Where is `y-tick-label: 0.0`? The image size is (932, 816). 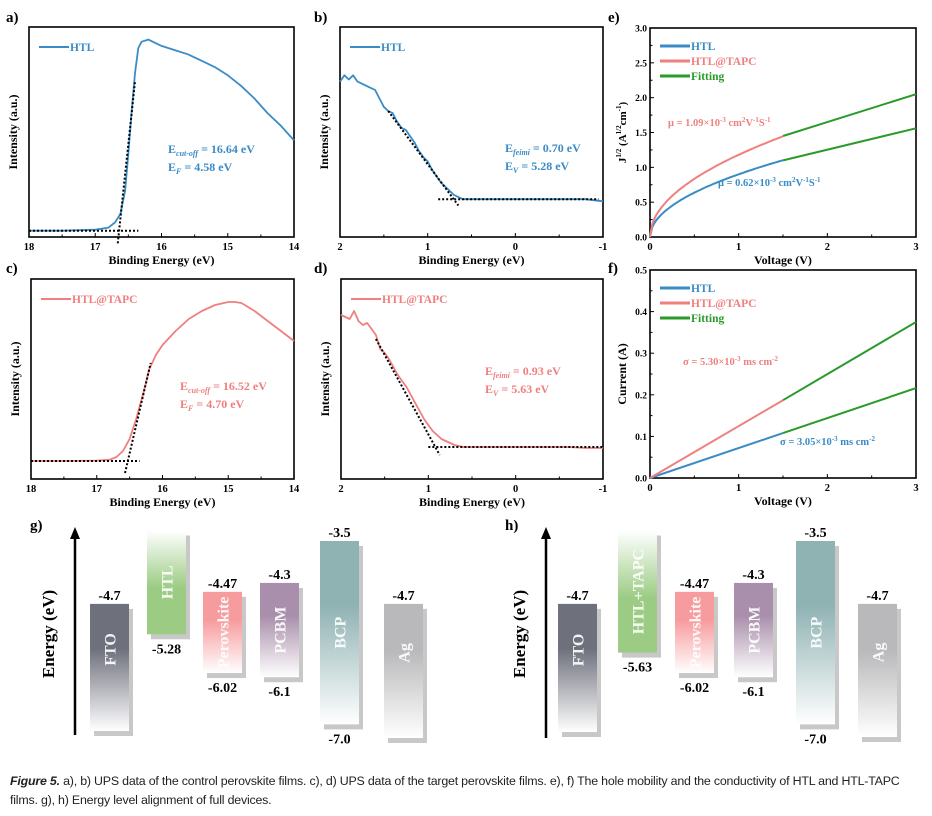
y-tick-label: 0.0 is located at coordinates (641, 480).